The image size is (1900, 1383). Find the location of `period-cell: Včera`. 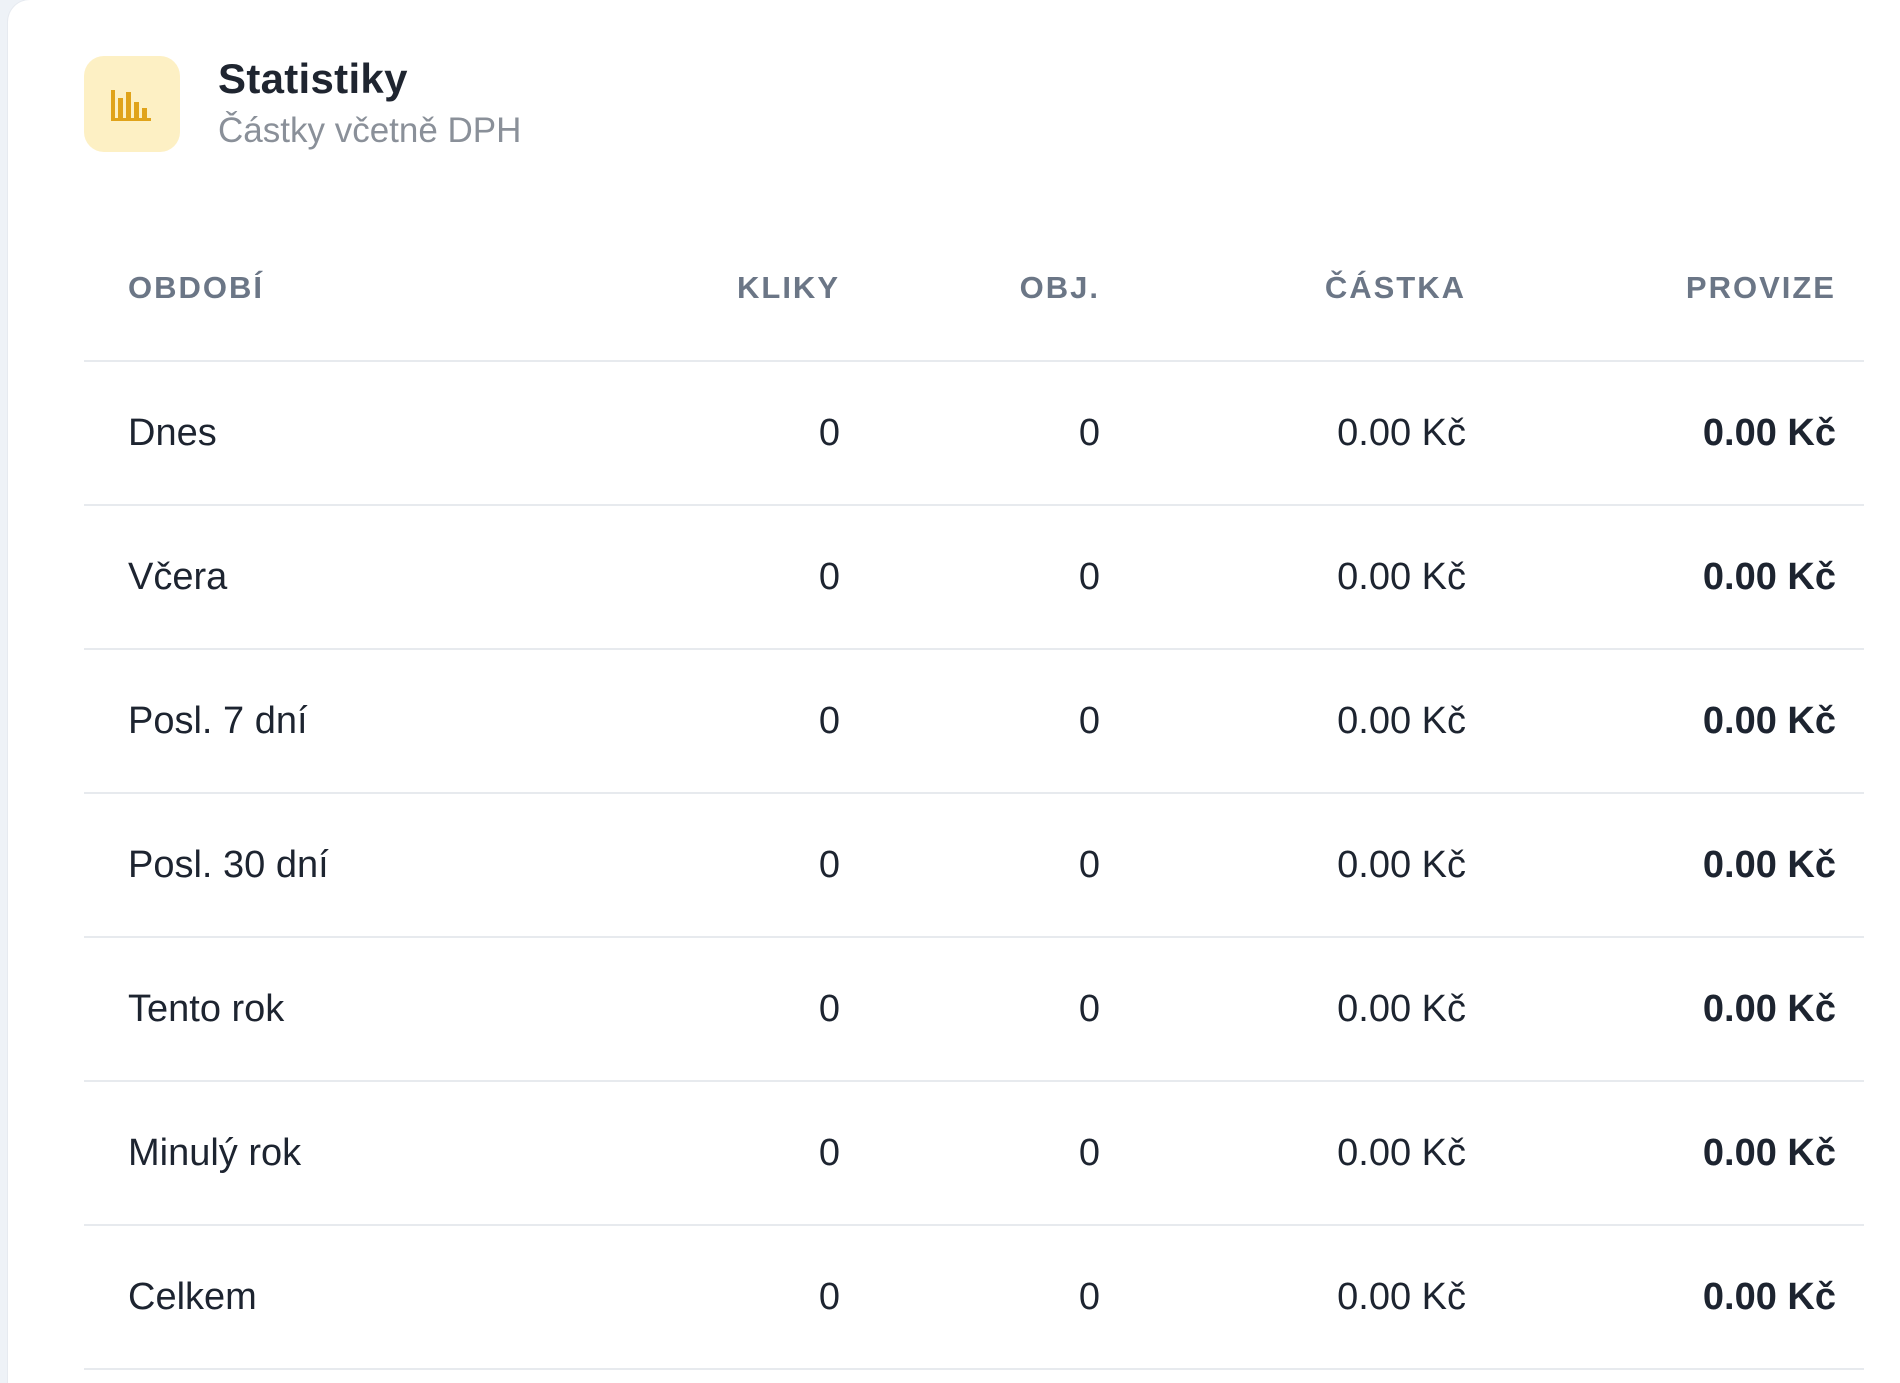

period-cell: Včera is located at coordinates (178, 576).